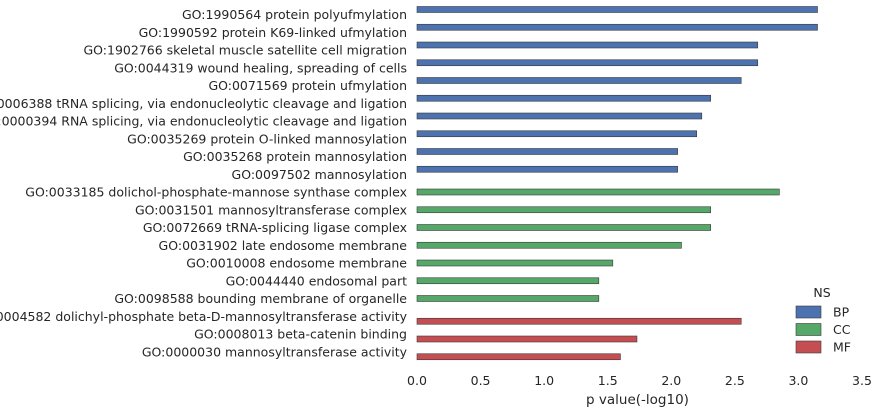  What do you see at coordinates (671, 380) in the screenshot?
I see `x-tick-label: 2.0` at bounding box center [671, 380].